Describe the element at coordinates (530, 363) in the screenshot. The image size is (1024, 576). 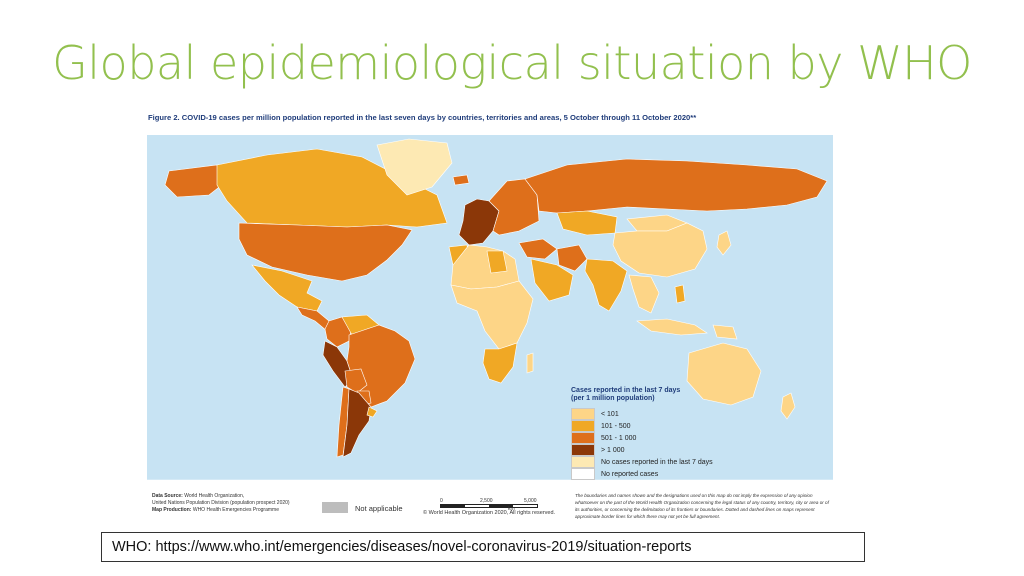
I see `region-madagascar` at that location.